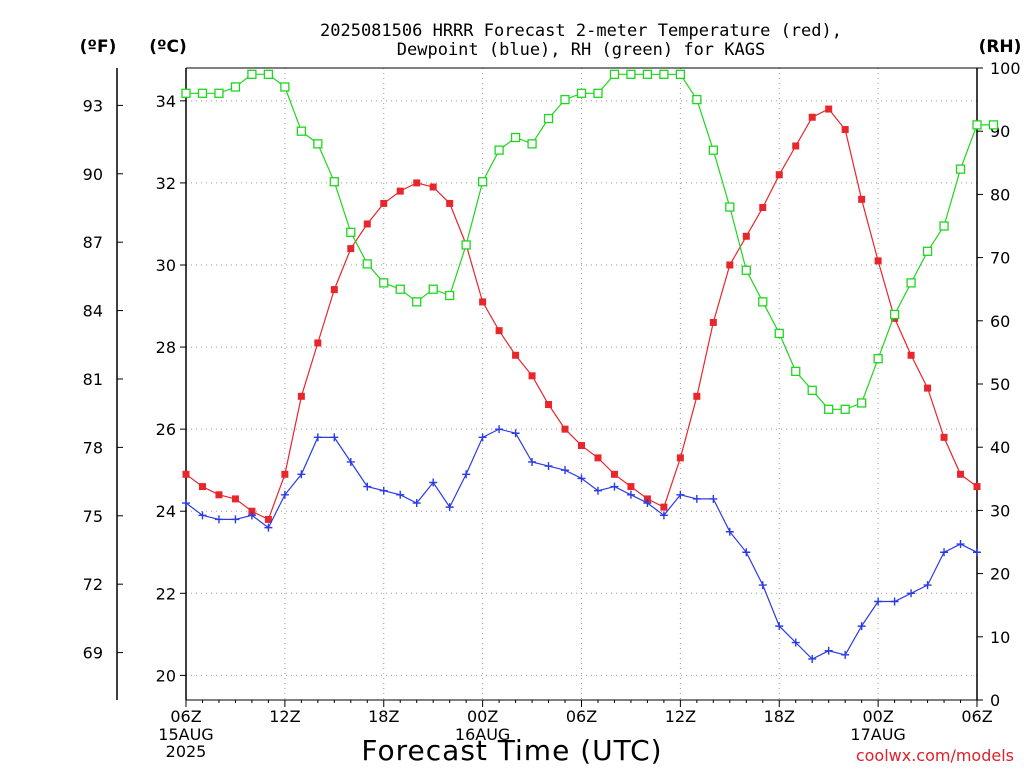 The image size is (1024, 768). I want to click on celsius-tick-label: 26, so click(166, 429).